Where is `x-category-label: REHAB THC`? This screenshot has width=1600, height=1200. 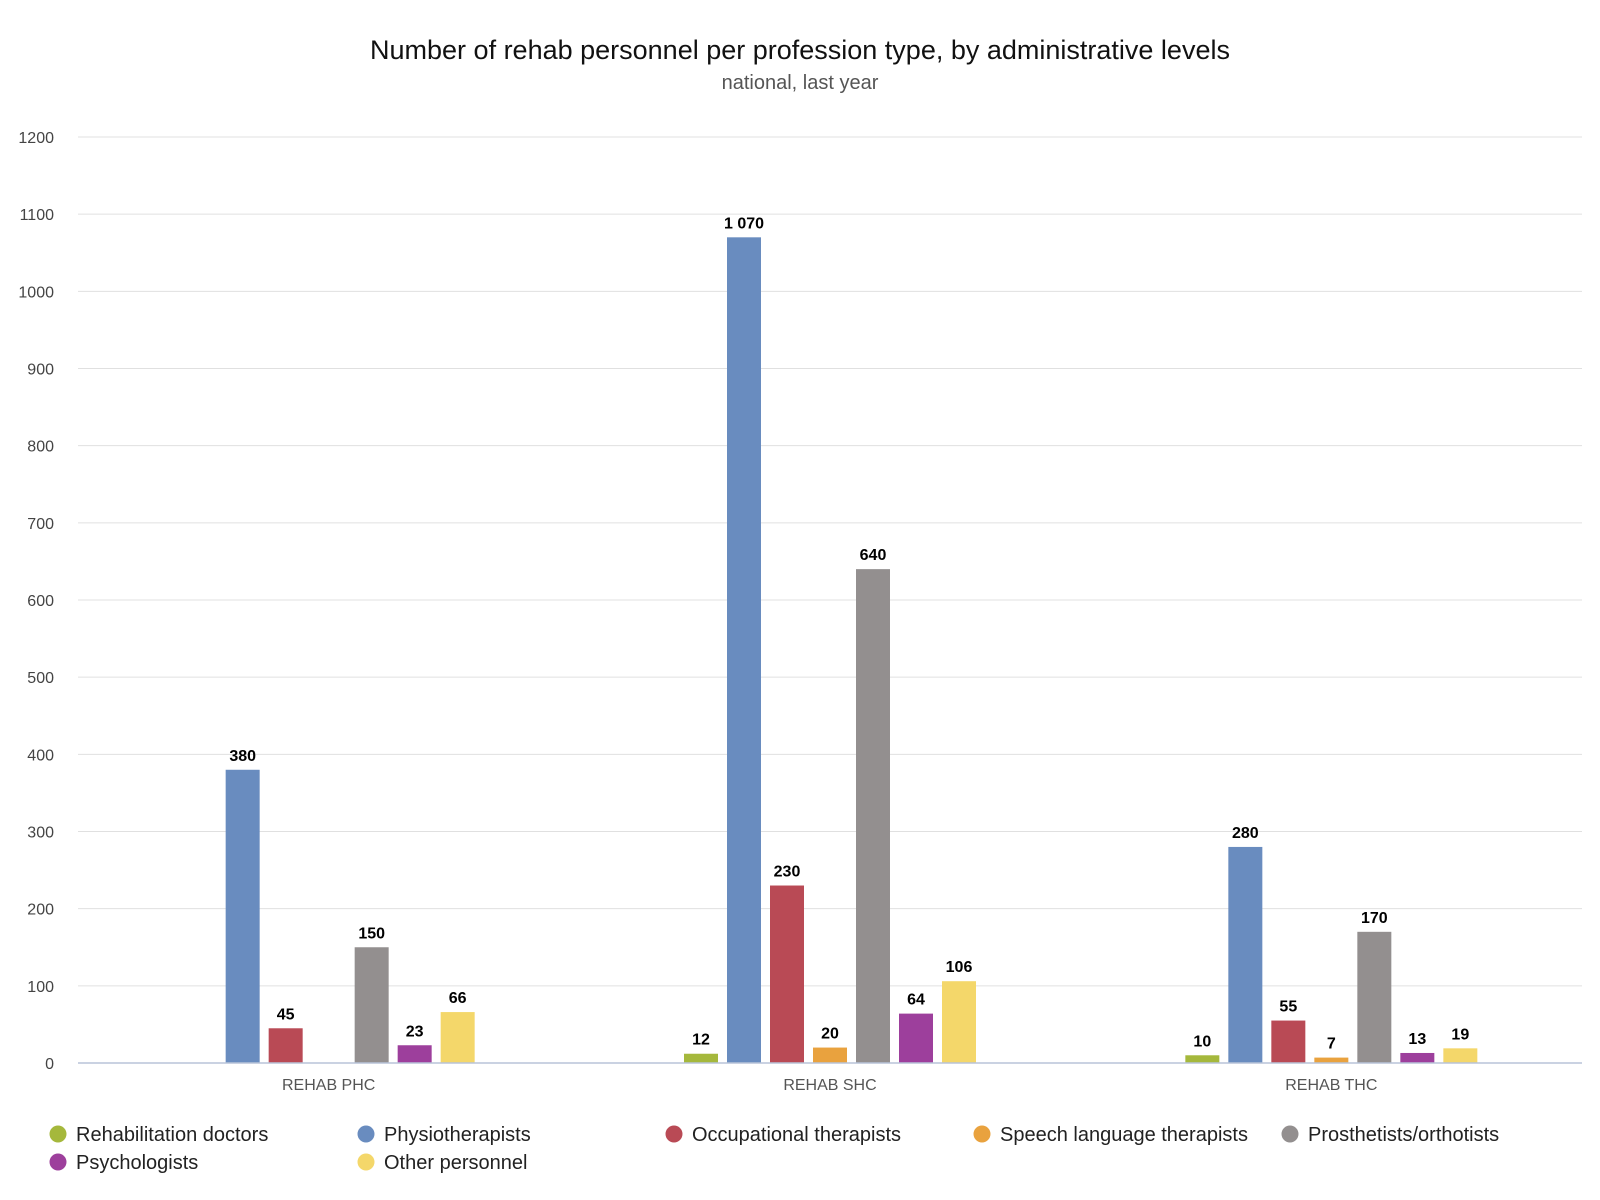
x-category-label: REHAB THC is located at coordinates (1331, 1085).